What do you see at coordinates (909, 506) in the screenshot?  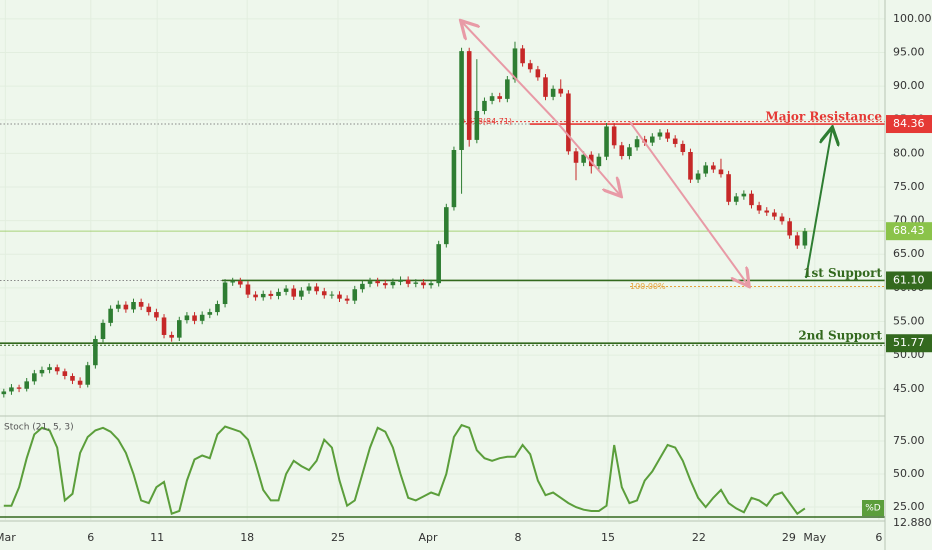 I see `y-tick-label: 25.00` at bounding box center [909, 506].